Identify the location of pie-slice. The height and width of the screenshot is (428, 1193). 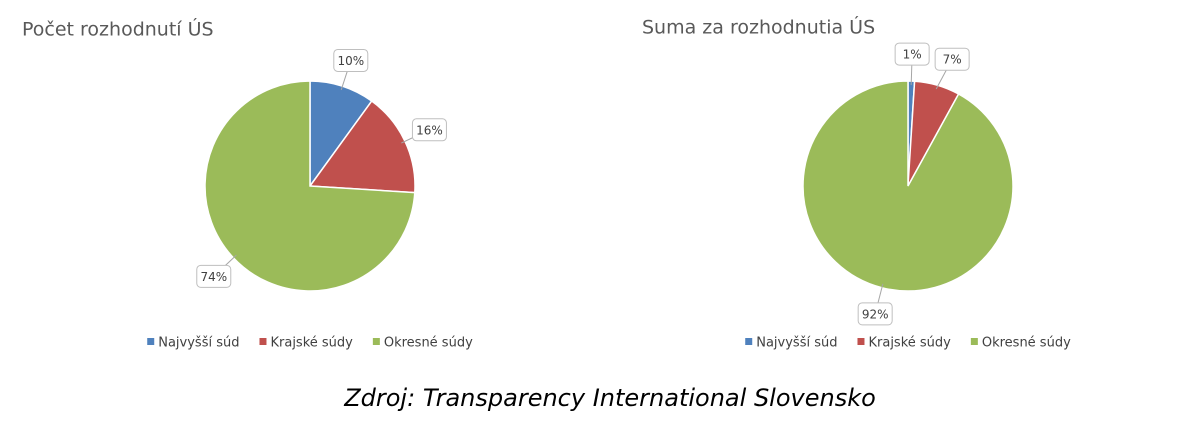
(908, 186).